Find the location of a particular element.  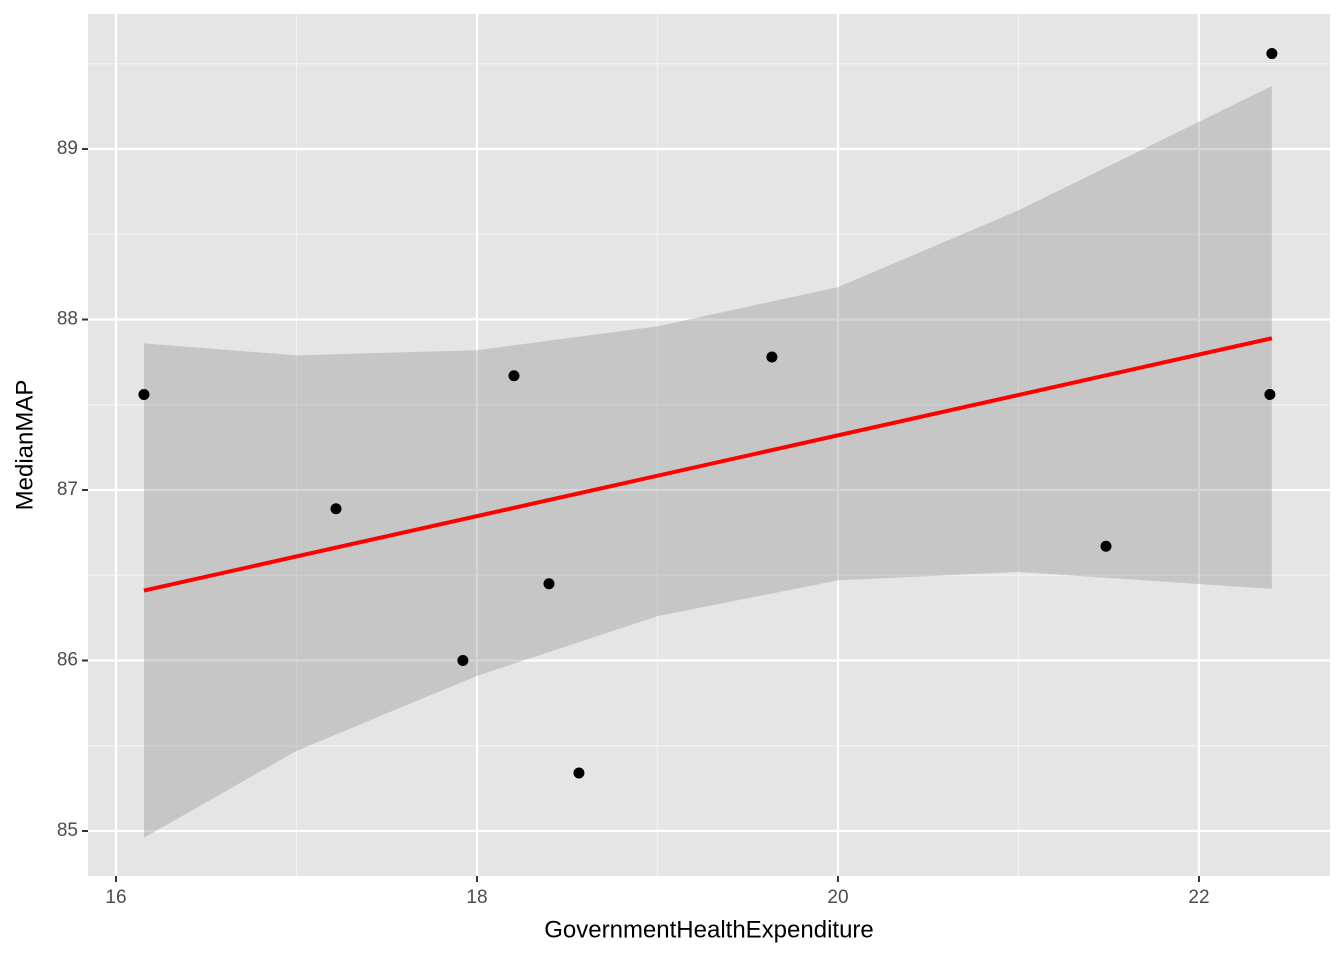

y-tick-label: 88 is located at coordinates (67, 319).